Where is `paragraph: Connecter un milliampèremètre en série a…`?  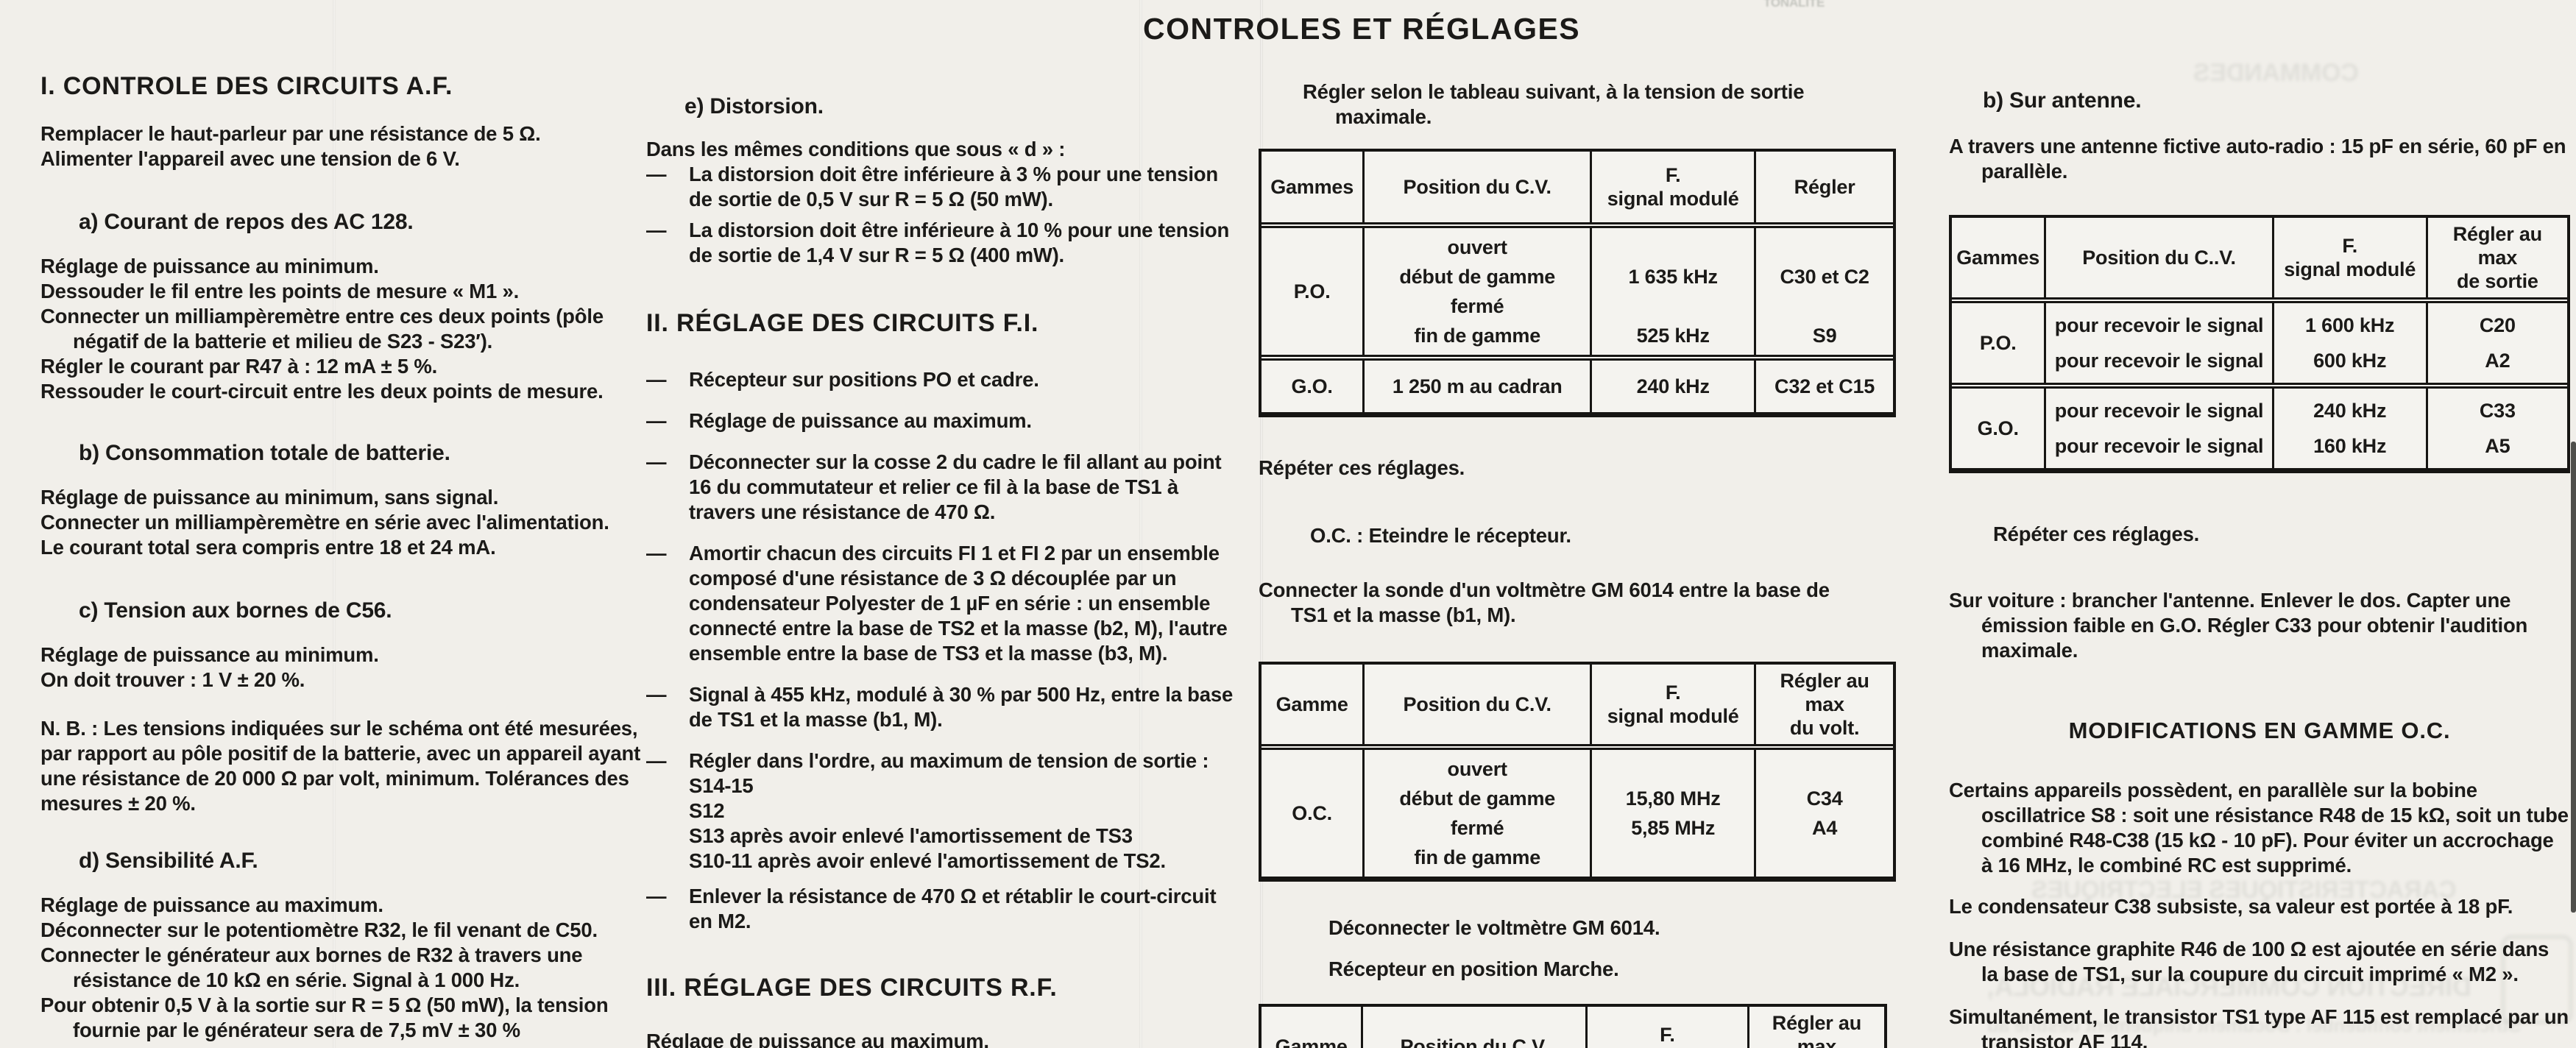
paragraph: Connecter un milliampèremètre en série a… is located at coordinates (324, 523).